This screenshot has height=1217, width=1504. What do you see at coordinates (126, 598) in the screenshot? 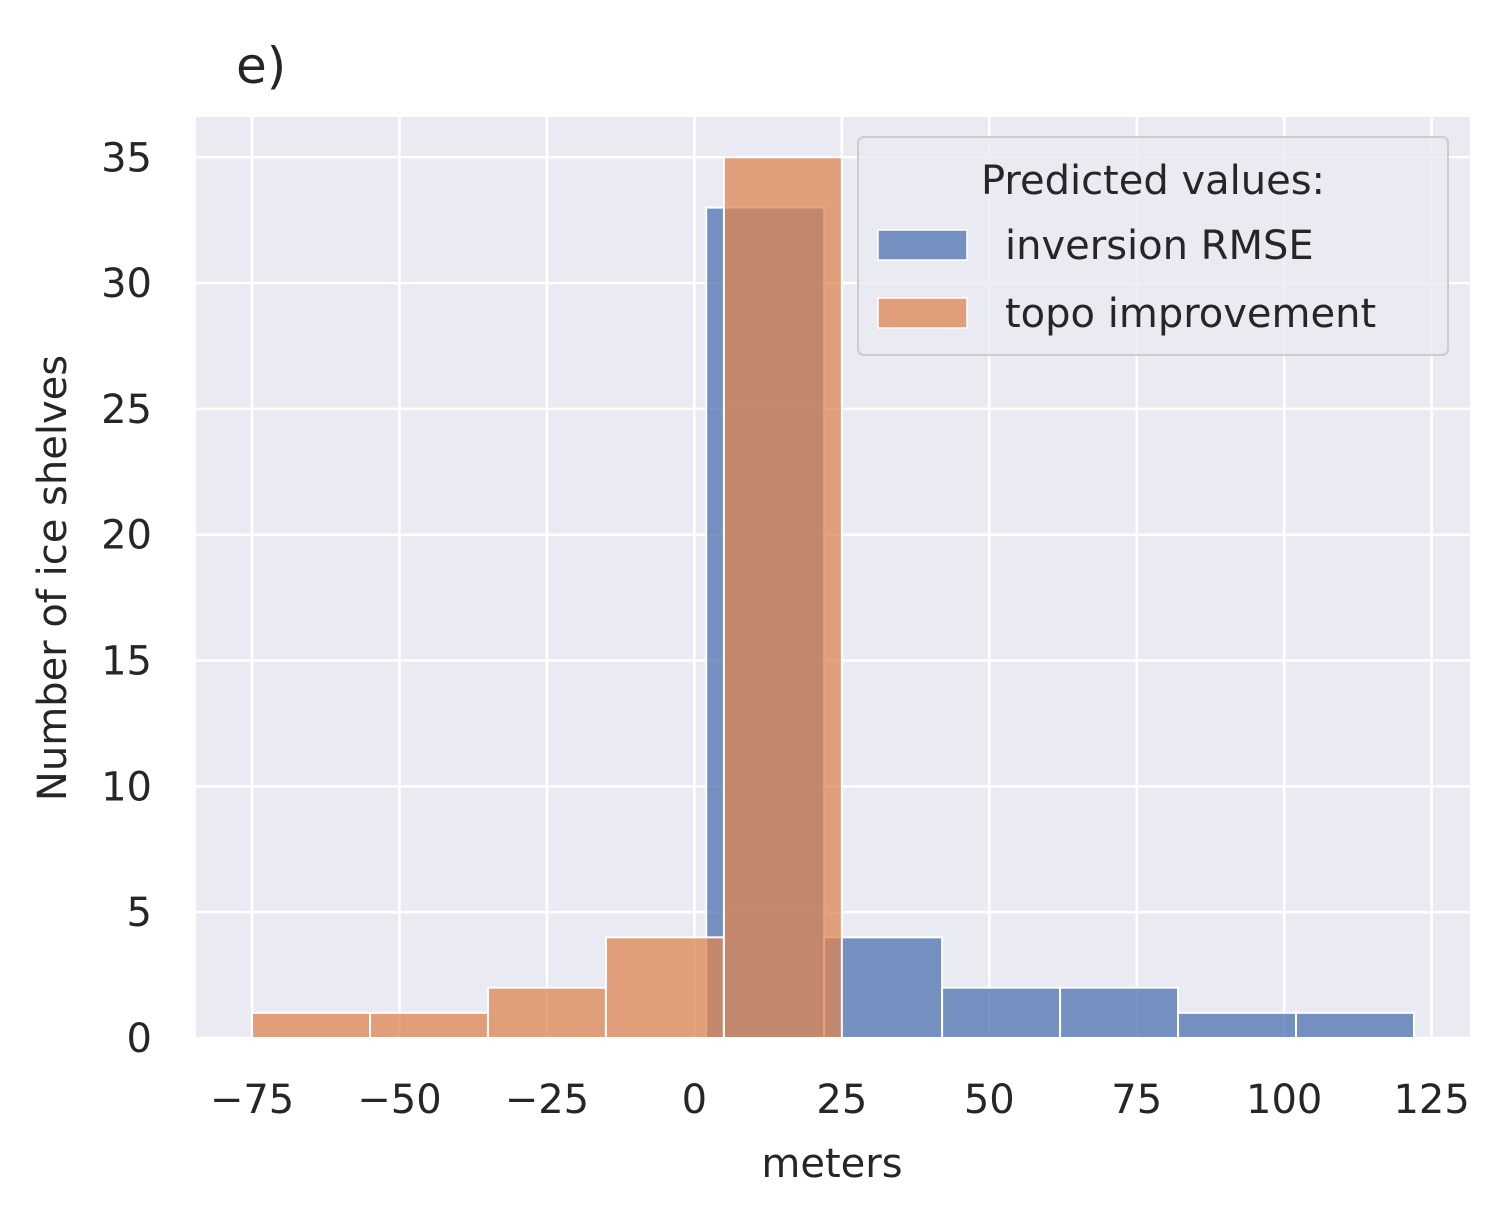
I see `y-axis-ticks: 0 5 10 15 20 25 30 35` at bounding box center [126, 598].